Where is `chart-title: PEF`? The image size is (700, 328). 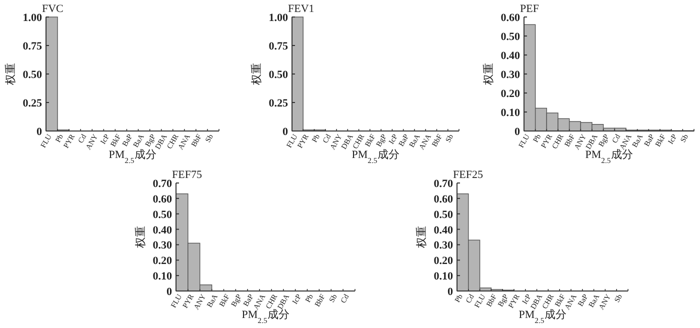 chart-title: PEF is located at coordinates (529, 9).